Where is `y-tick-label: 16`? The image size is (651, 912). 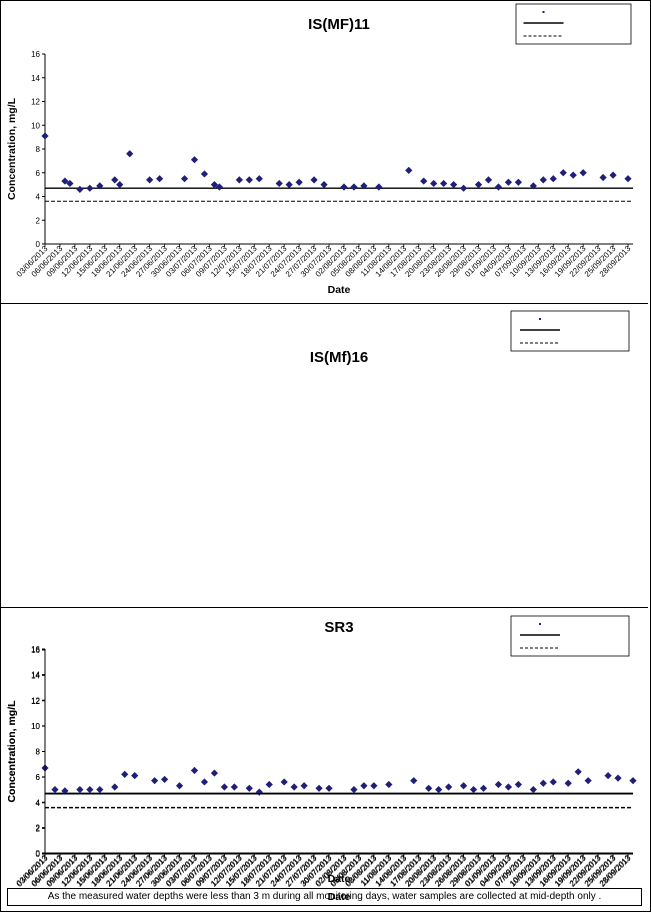 y-tick-label: 16 is located at coordinates (35, 649).